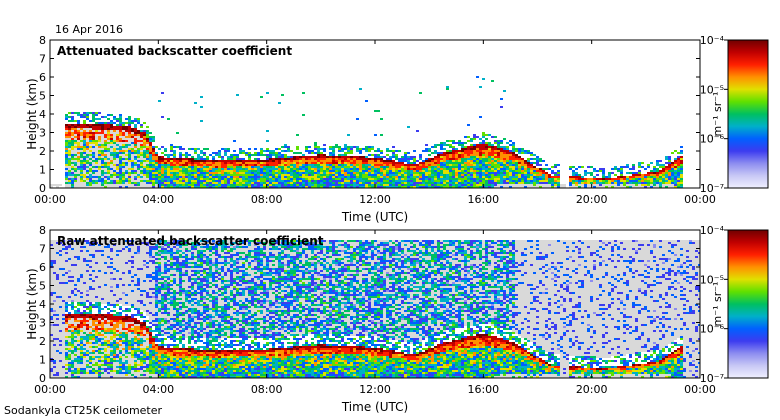 Image resolution: width=780 pixels, height=420 pixels. Describe the element at coordinates (190, 241) in the screenshot. I see `panel-title: Raw attenuated backscatter coefficient` at that location.